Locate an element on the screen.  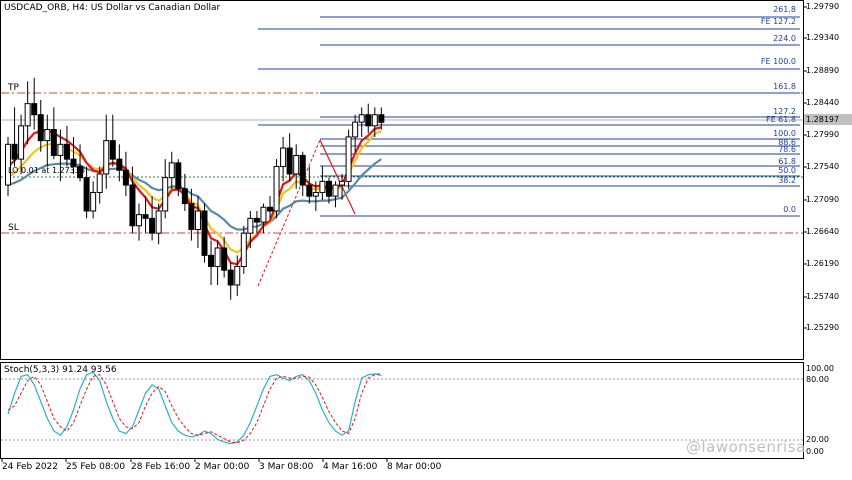
moving-averages is located at coordinates (194, 196).